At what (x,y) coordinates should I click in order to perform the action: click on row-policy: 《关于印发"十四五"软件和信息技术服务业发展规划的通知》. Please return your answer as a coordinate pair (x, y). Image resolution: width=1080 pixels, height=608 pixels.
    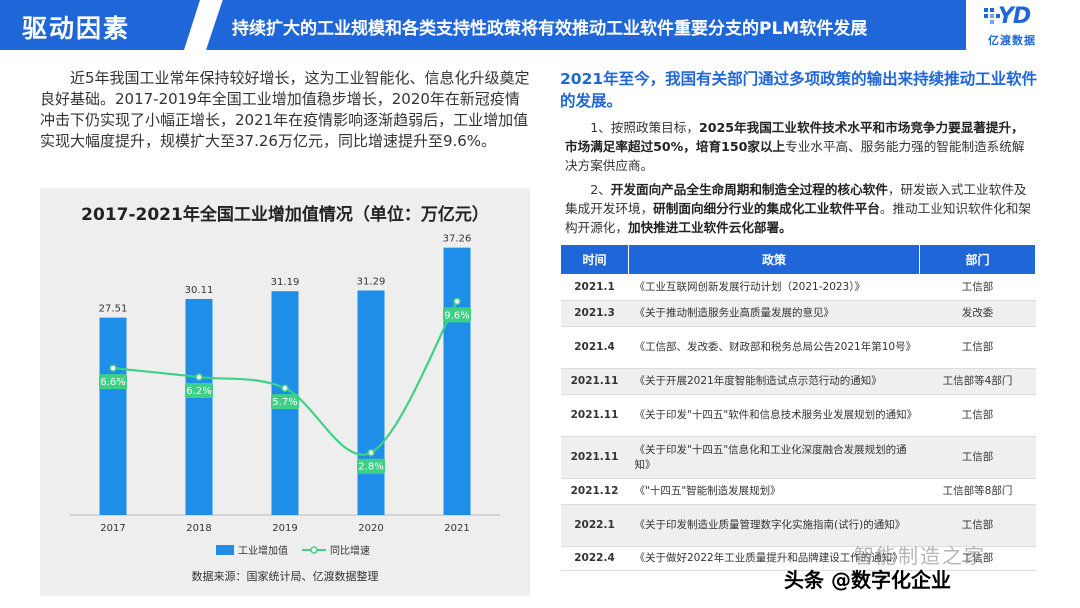
    Looking at the image, I should click on (774, 415).